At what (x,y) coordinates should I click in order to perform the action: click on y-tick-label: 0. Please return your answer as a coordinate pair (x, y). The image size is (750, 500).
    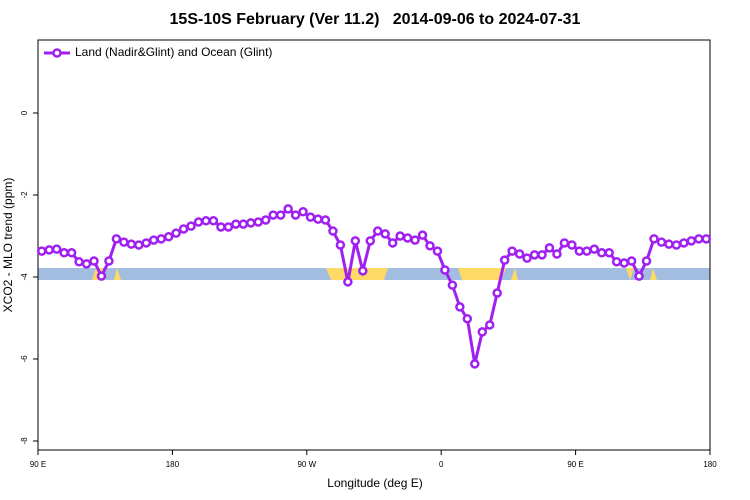
    Looking at the image, I should click on (24, 112).